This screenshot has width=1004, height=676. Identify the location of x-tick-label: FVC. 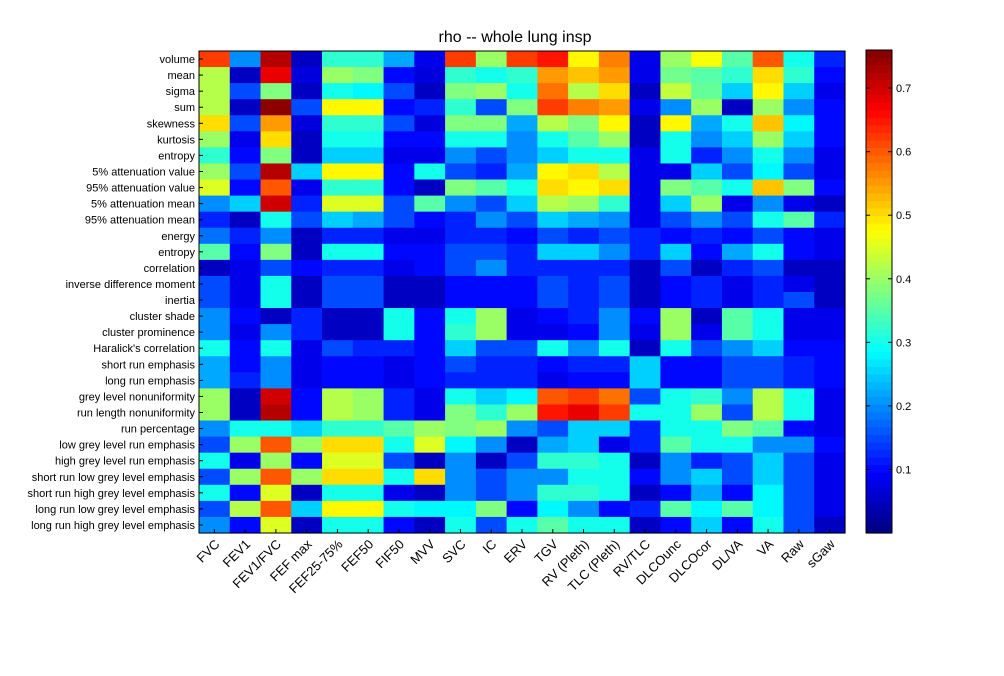
(208, 551).